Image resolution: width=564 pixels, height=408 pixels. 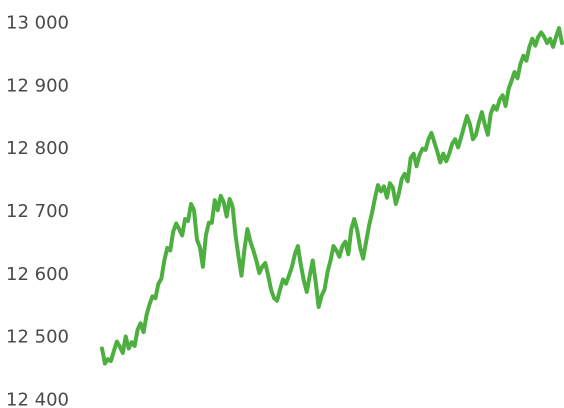 I want to click on y-tick-label: 12 800, so click(x=37, y=148).